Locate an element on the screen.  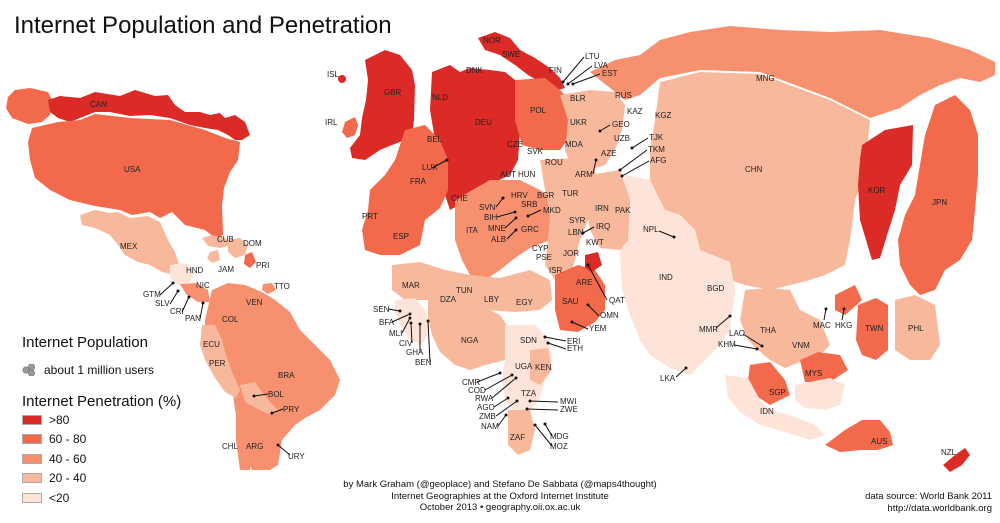
label-zwe: ZWE is located at coordinates (569, 409).